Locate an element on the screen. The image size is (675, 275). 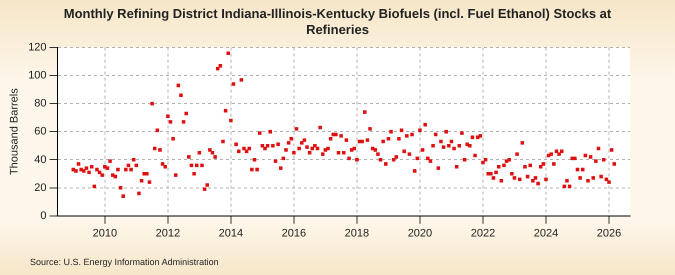
y-axis-title: Thousand Barrels is located at coordinates (14, 132).